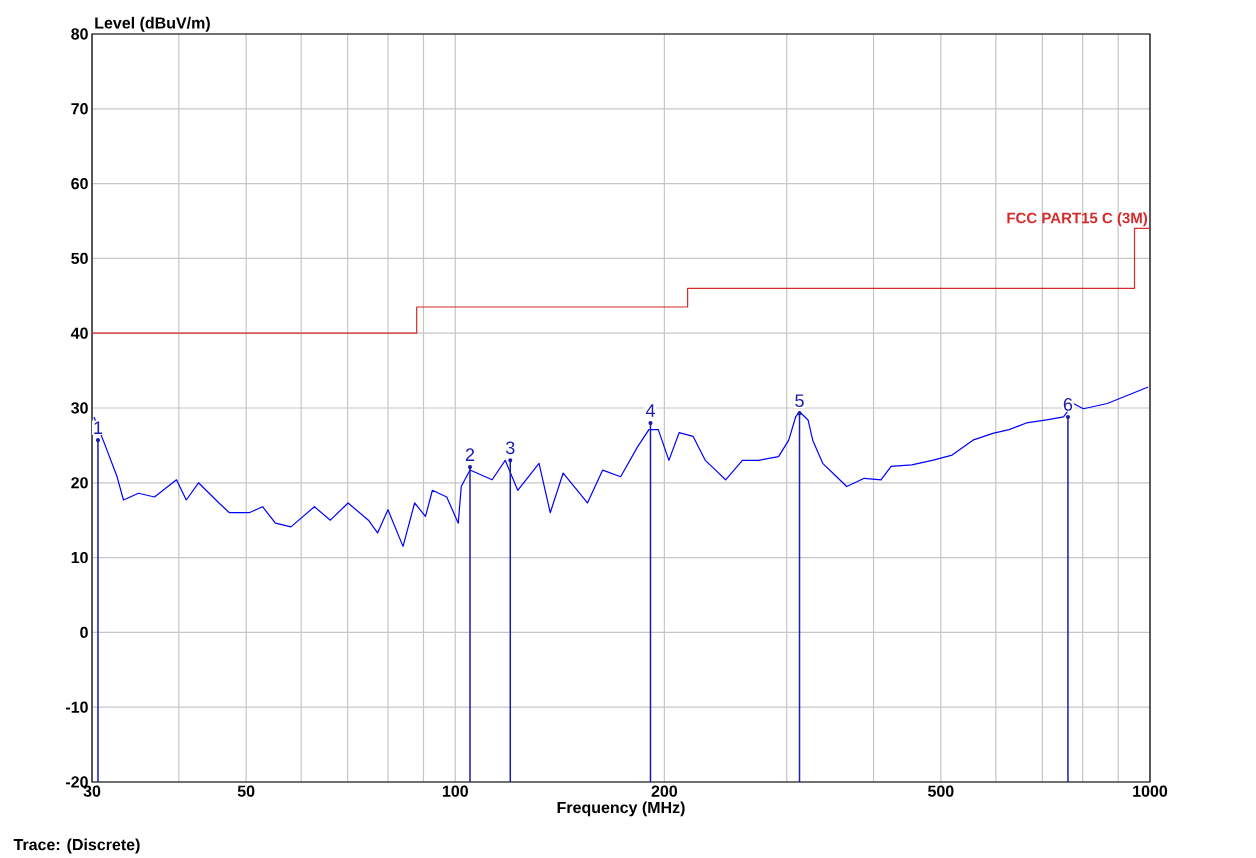 This screenshot has height=858, width=1256. Describe the element at coordinates (98, 427) in the screenshot. I see `annotation: 1` at that location.